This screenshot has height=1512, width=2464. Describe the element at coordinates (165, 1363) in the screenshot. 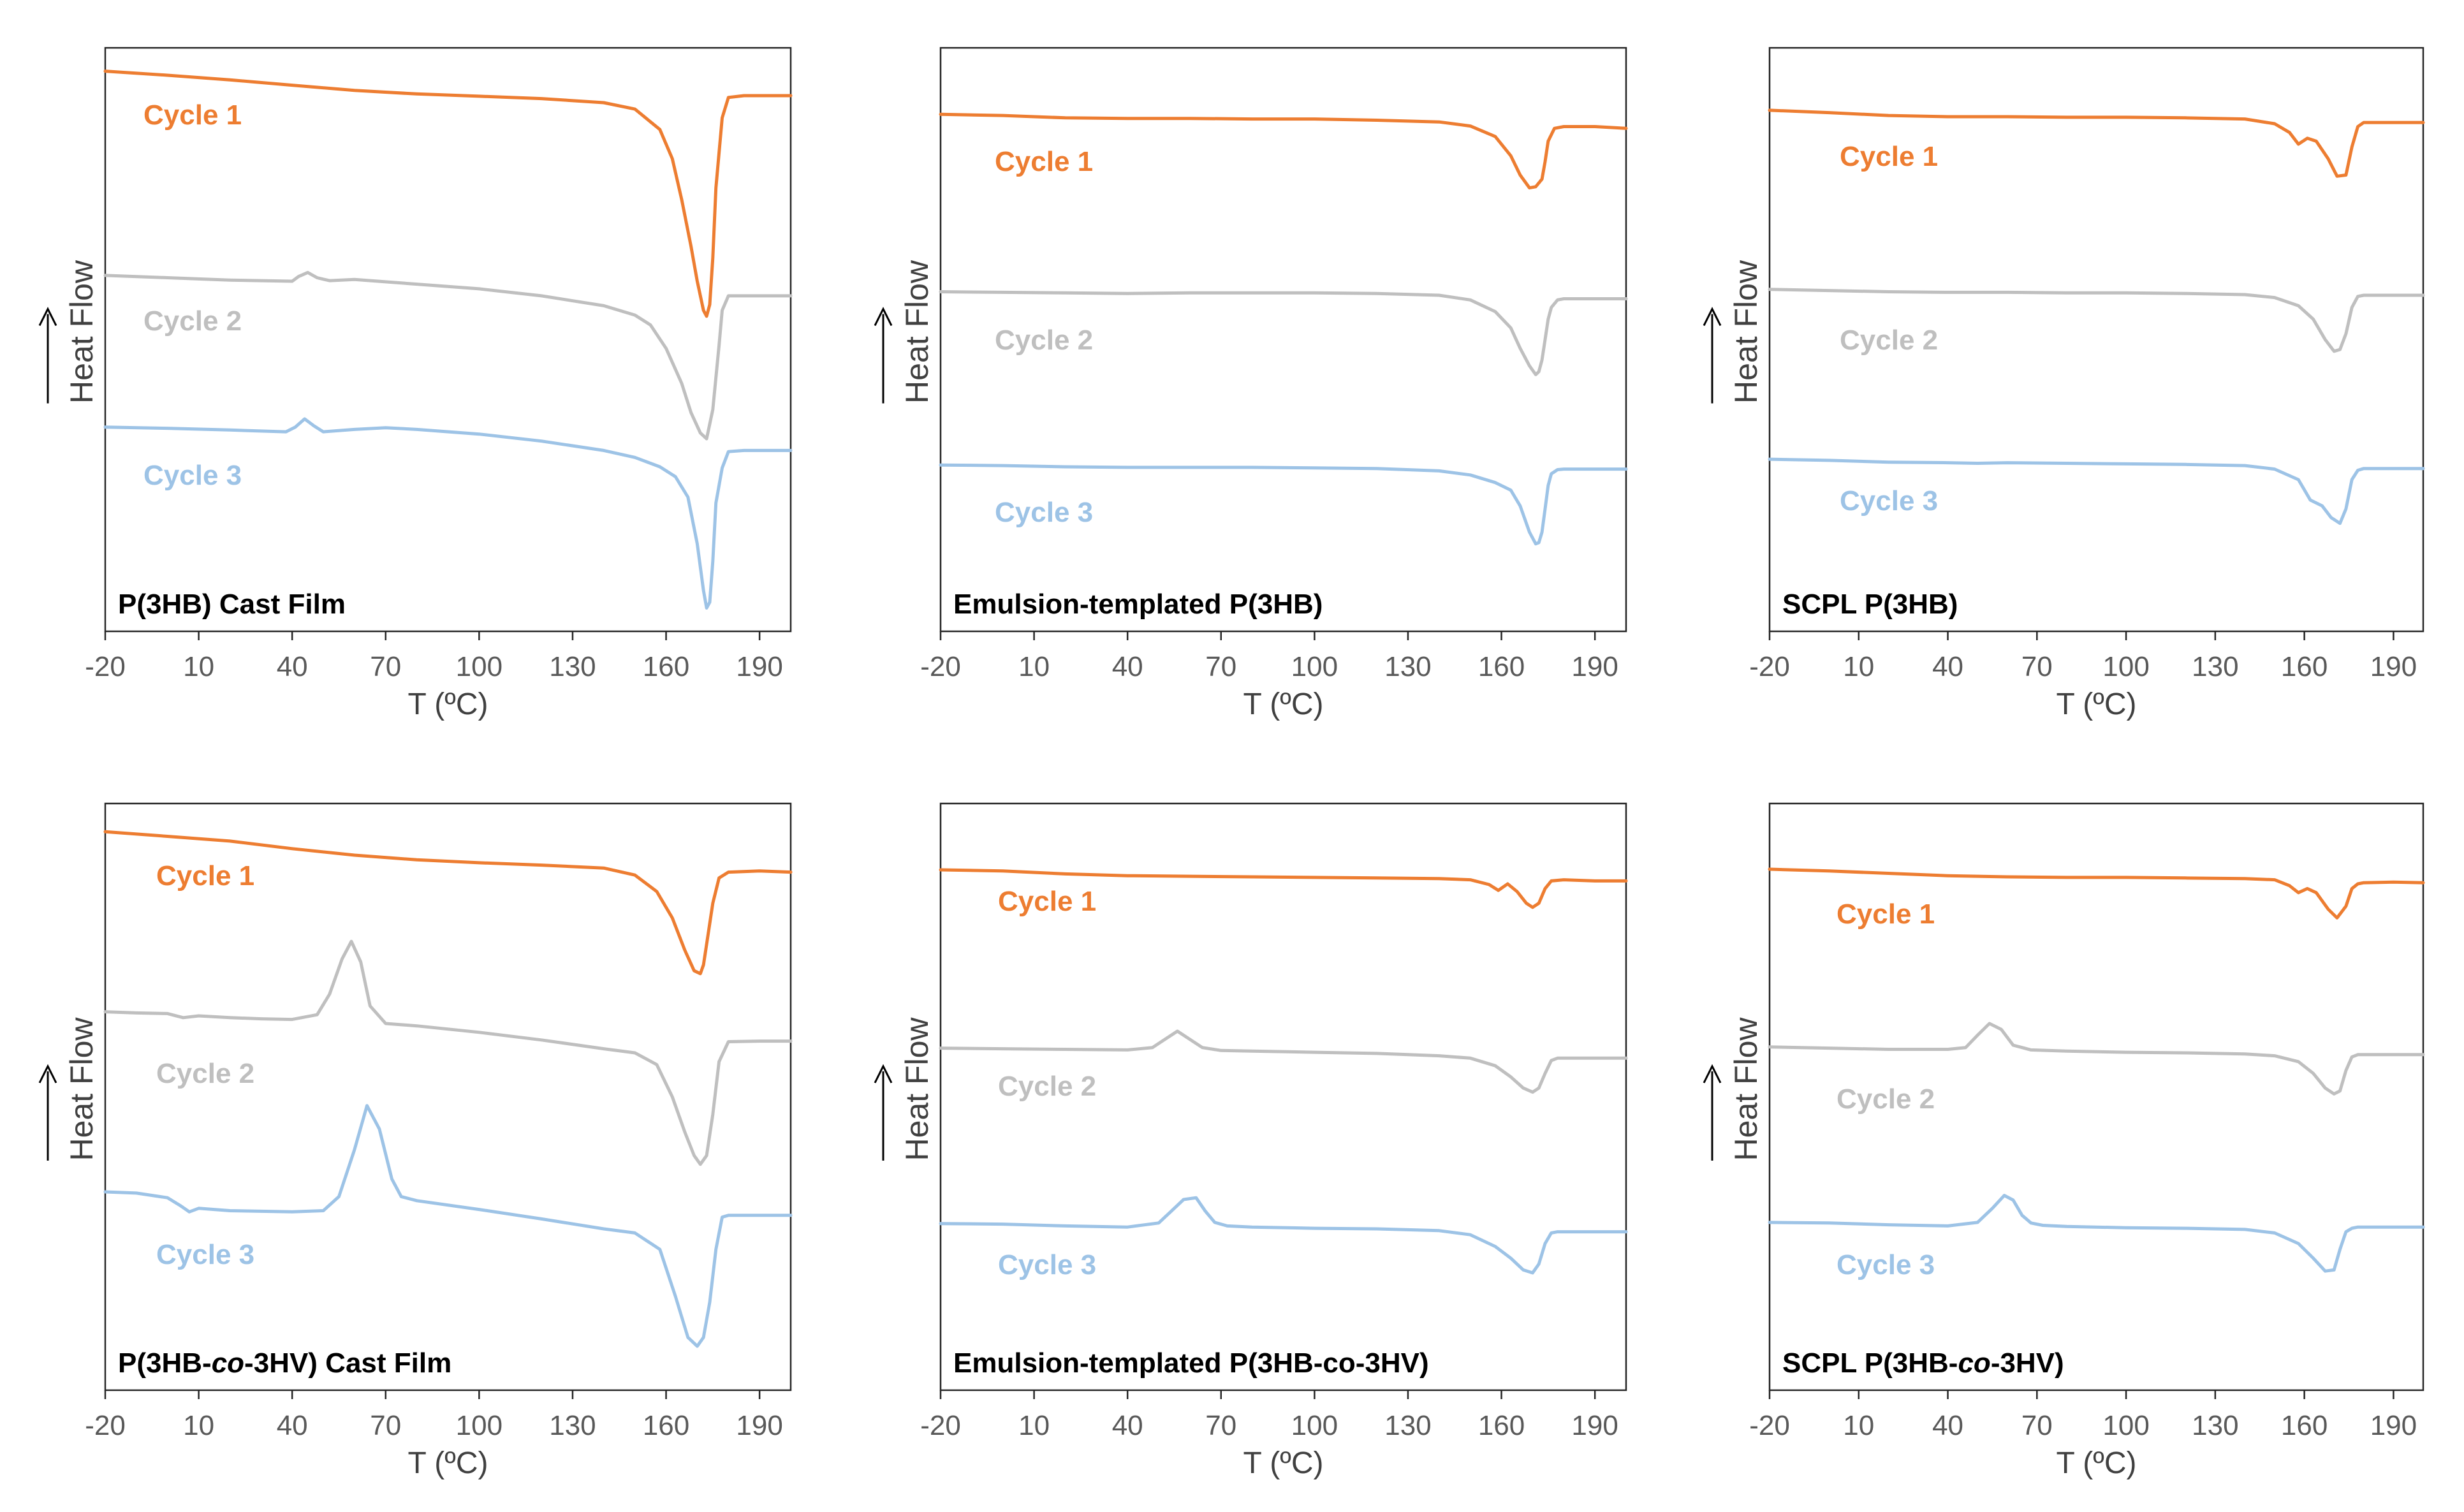

I see `panel-title-part: P(3HB-` at that location.